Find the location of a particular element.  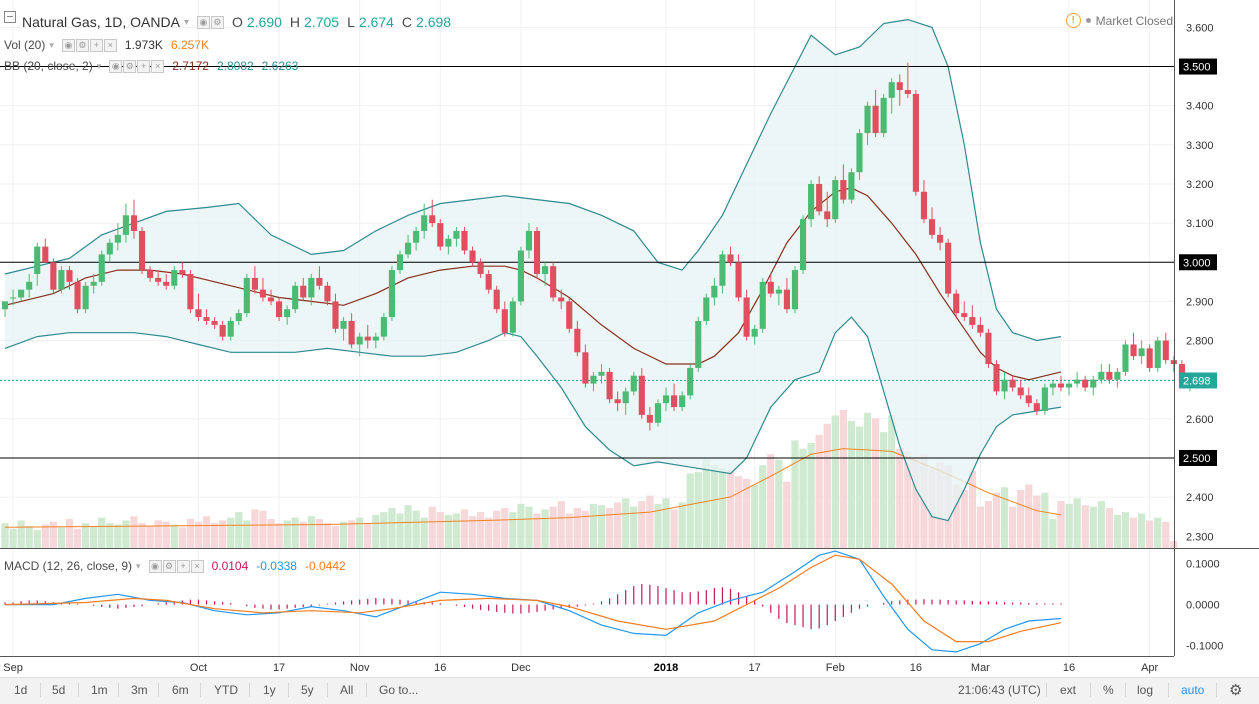

utc-clock: 21:06:43 (UTC) is located at coordinates (999, 690).